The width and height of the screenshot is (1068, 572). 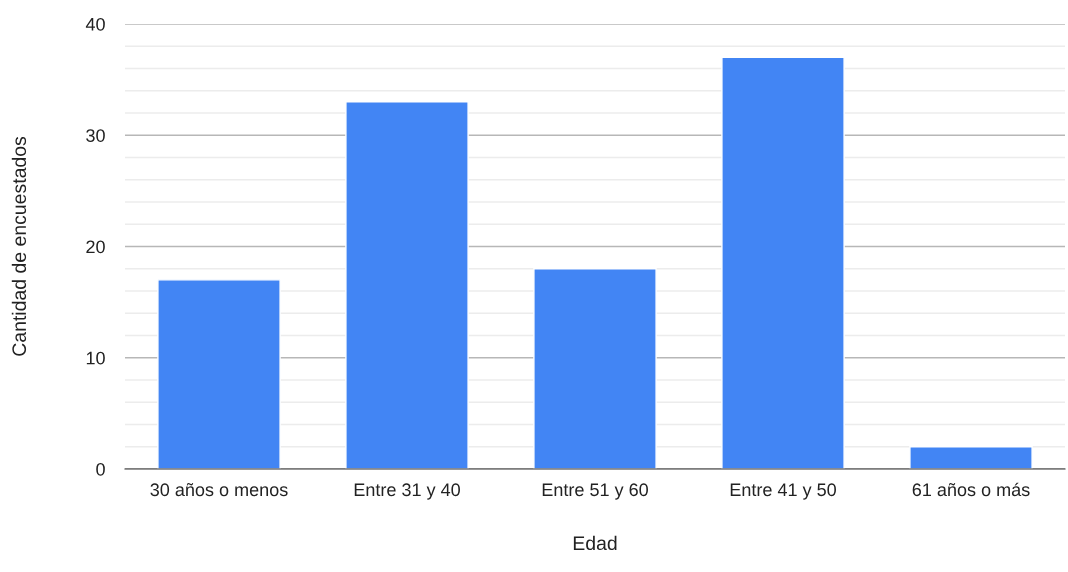 What do you see at coordinates (95, 135) in the screenshot?
I see `y-tick-label: 30` at bounding box center [95, 135].